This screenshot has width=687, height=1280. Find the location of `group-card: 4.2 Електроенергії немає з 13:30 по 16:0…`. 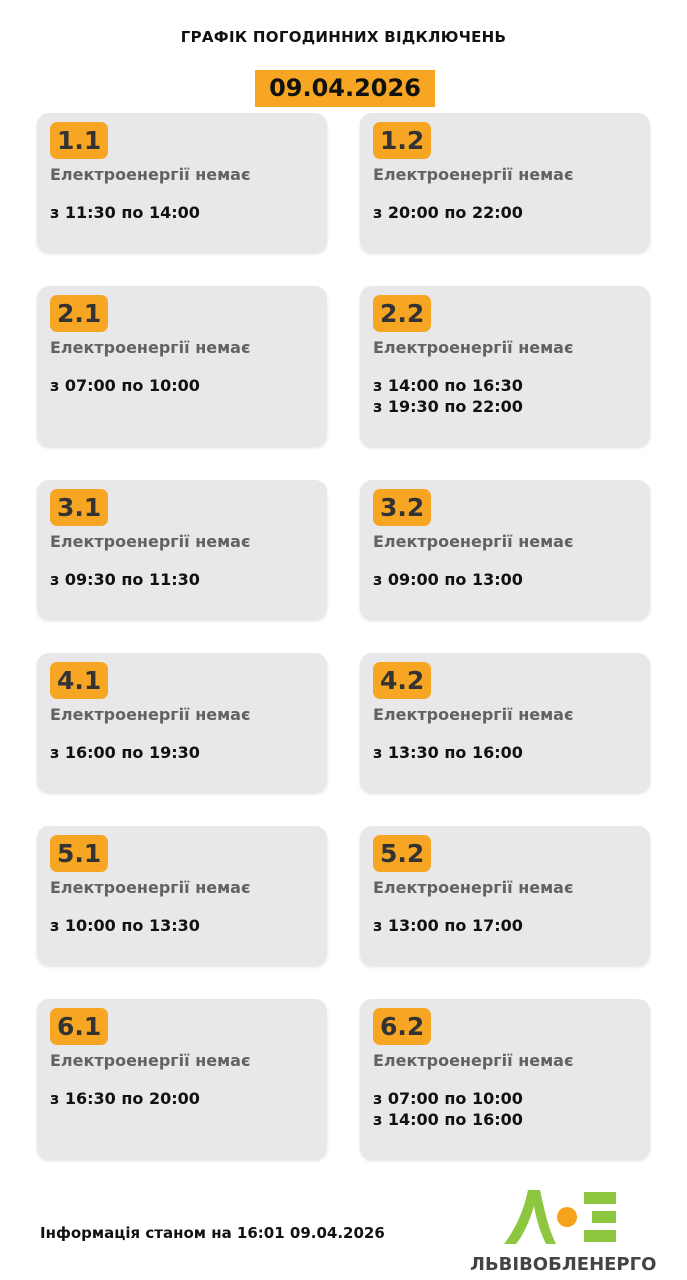

group-card: 4.2 Електроенергії немає з 13:30 по 16:0… is located at coordinates (505, 722).